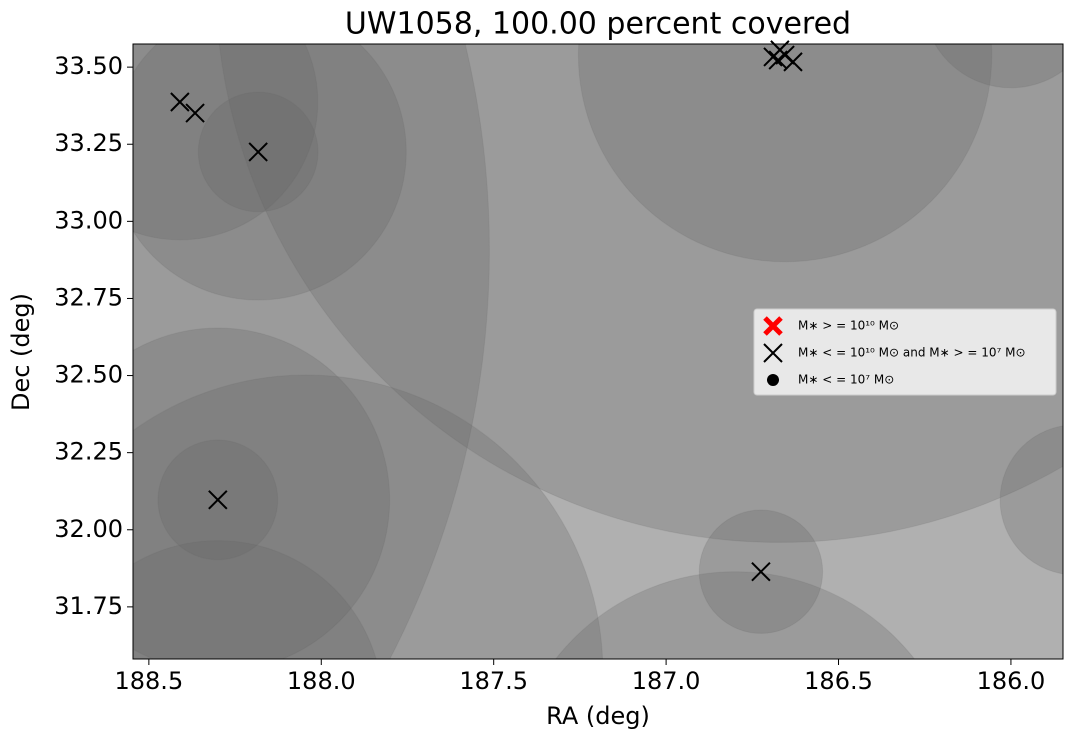 Image resolution: width=1073 pixels, height=745 pixels. Describe the element at coordinates (666, 681) in the screenshot. I see `x-tick-label: 187.0` at that location.